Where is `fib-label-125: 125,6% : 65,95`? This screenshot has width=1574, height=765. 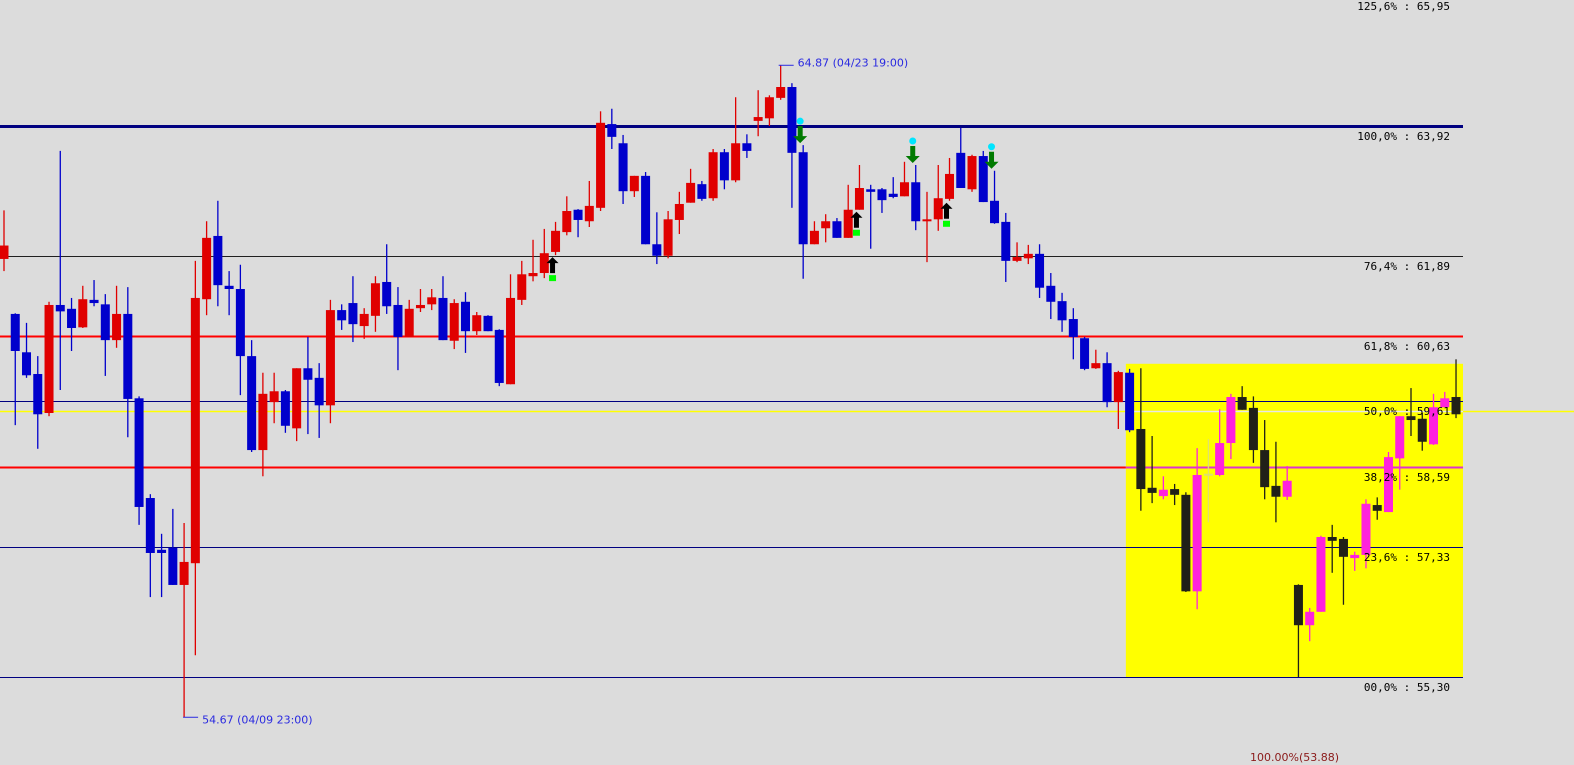
fib-label-125: 125,6% : 65,95 is located at coordinates (1403, 6).